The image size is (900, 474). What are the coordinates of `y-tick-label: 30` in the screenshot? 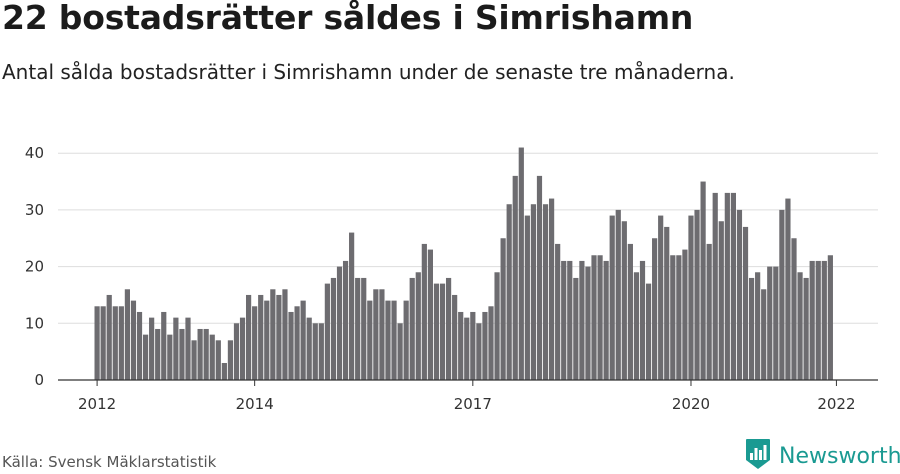 It's located at (34, 210).